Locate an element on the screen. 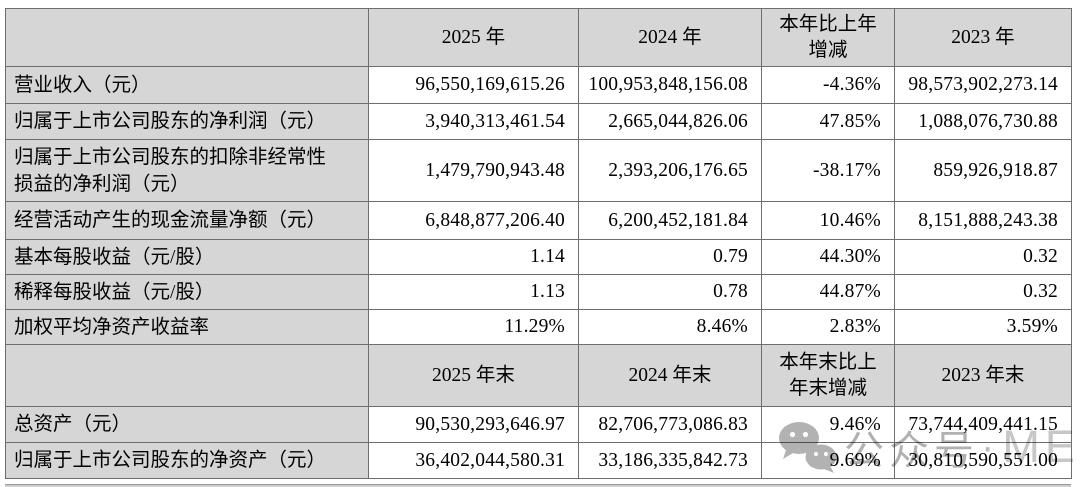 This screenshot has height=487, width=1080. cell-2025: 1,479,790,943.48 is located at coordinates (473, 170).